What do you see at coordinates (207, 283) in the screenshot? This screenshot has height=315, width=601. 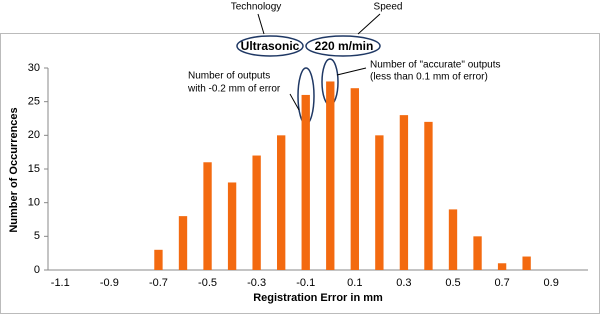 I see `x-tick-label: -0.5` at bounding box center [207, 283].